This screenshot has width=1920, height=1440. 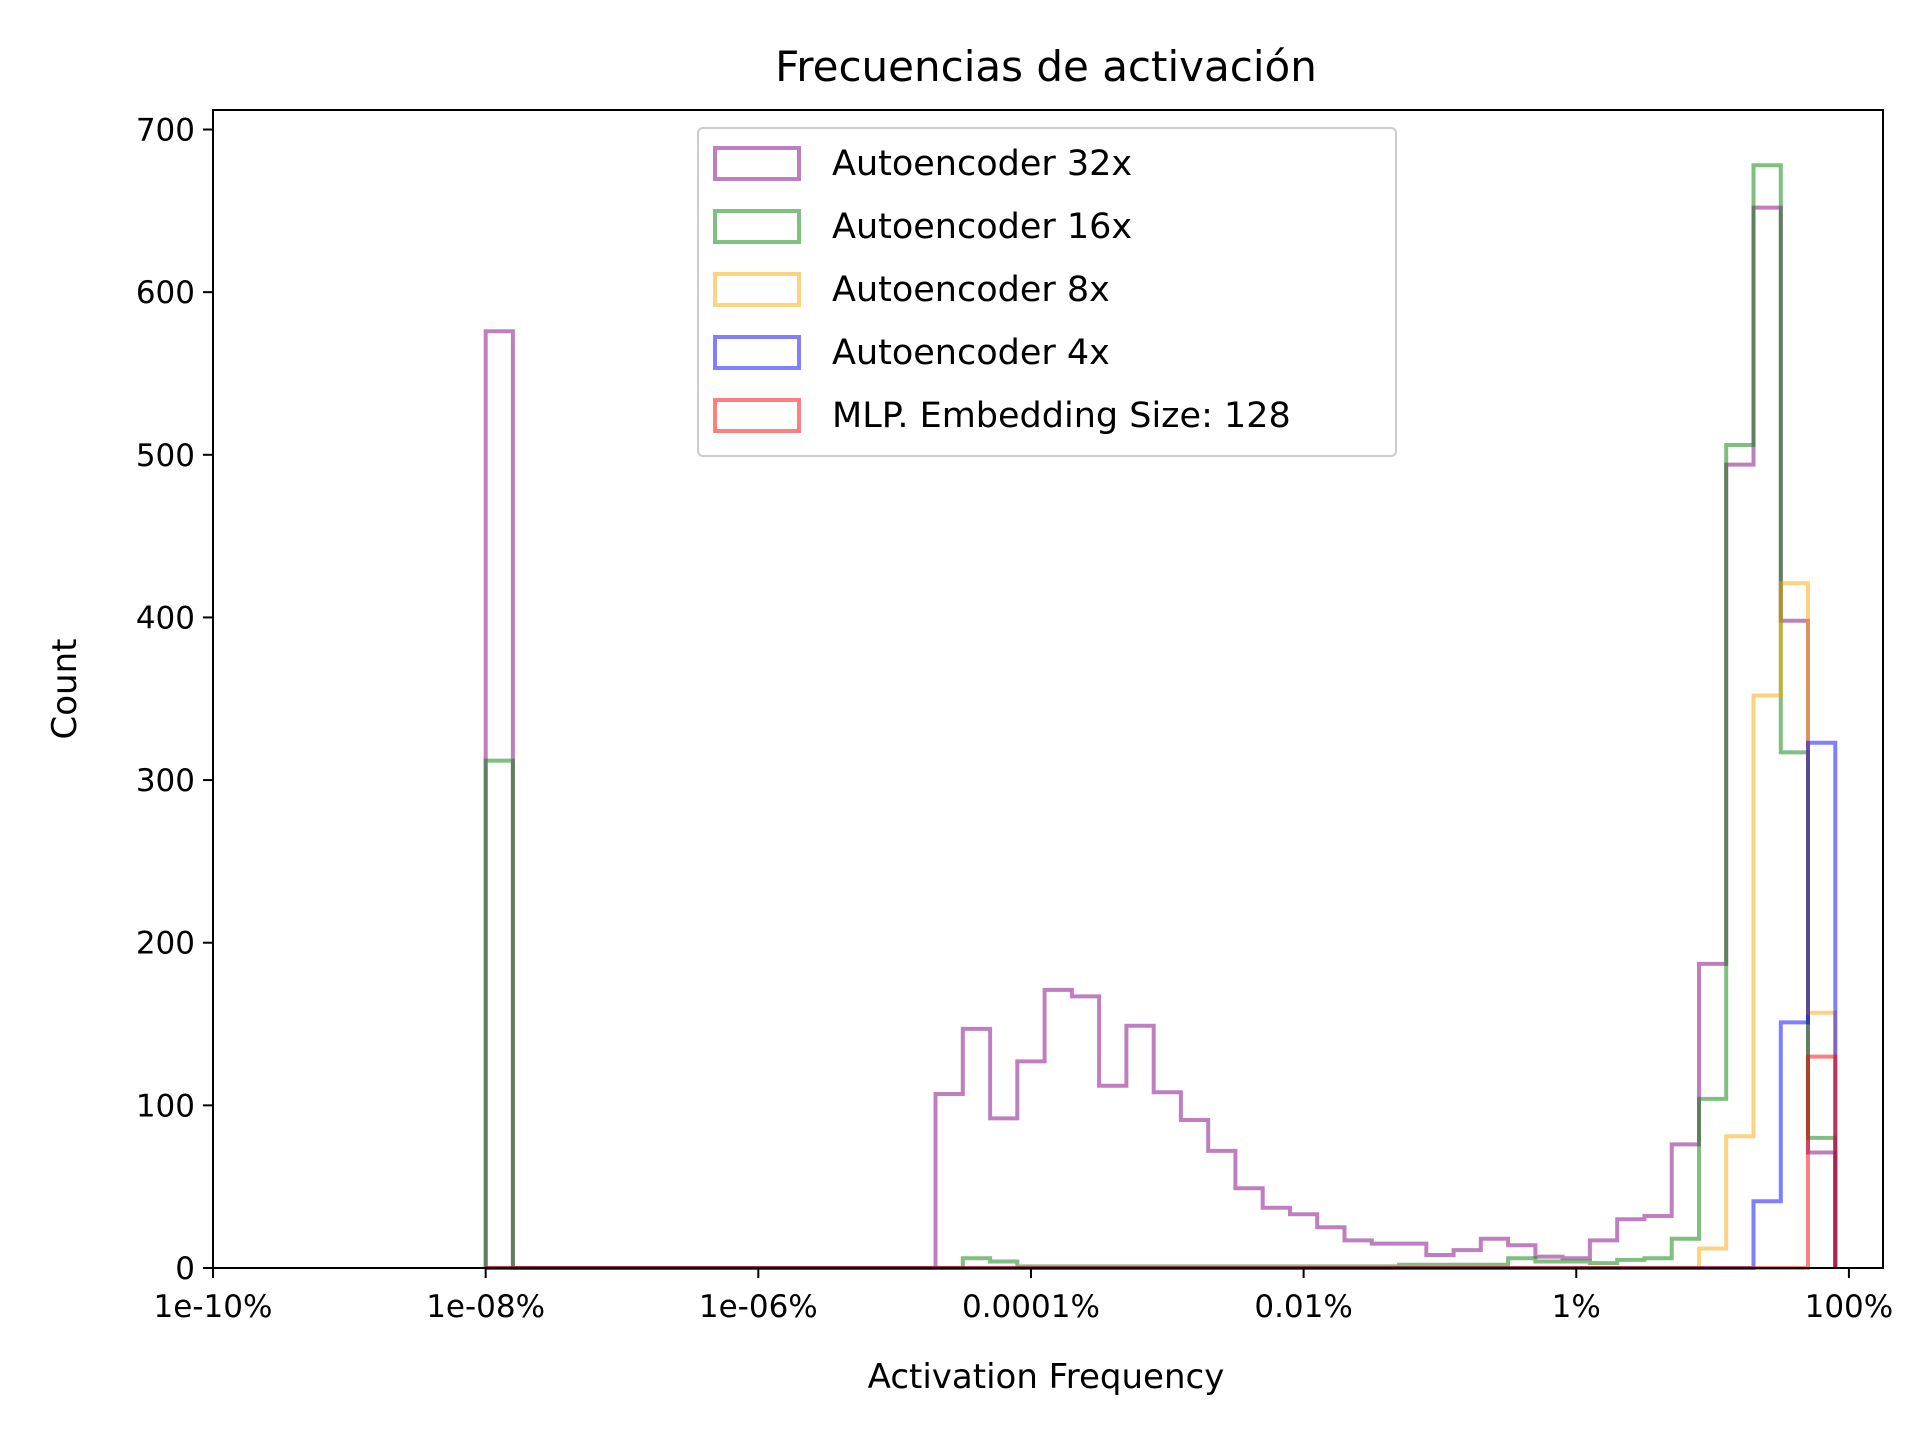 What do you see at coordinates (1061, 416) in the screenshot?
I see `legend-label: MLP. Embedding Size: 128` at bounding box center [1061, 416].